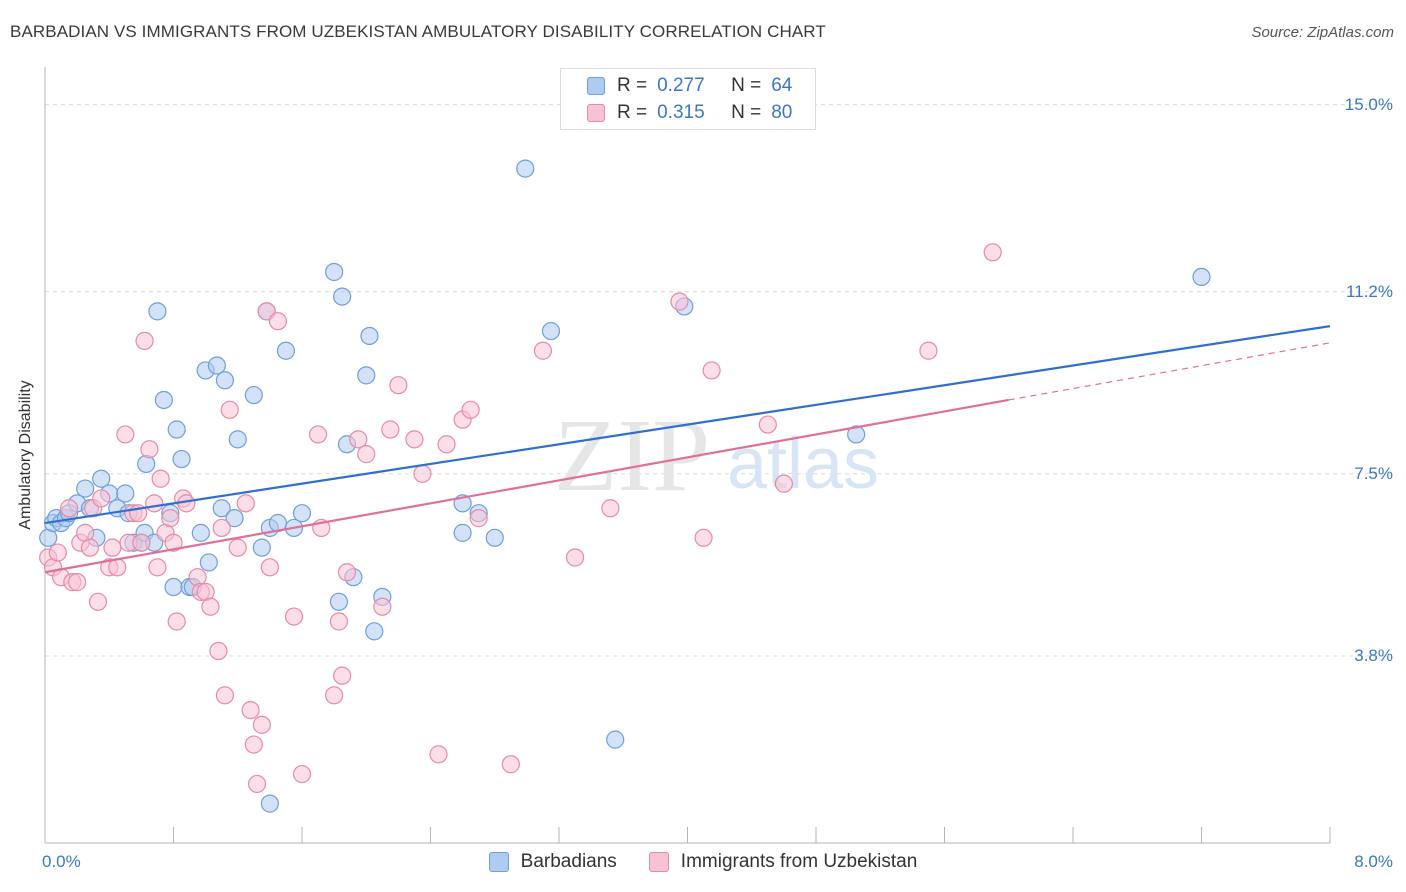 This screenshot has width=1406, height=892. I want to click on n-value: 80, so click(782, 112).